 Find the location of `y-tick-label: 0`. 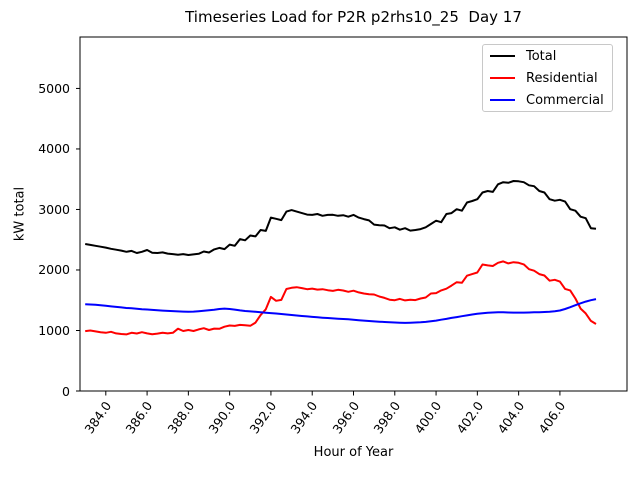

y-tick-label: 0 is located at coordinates (66, 391).